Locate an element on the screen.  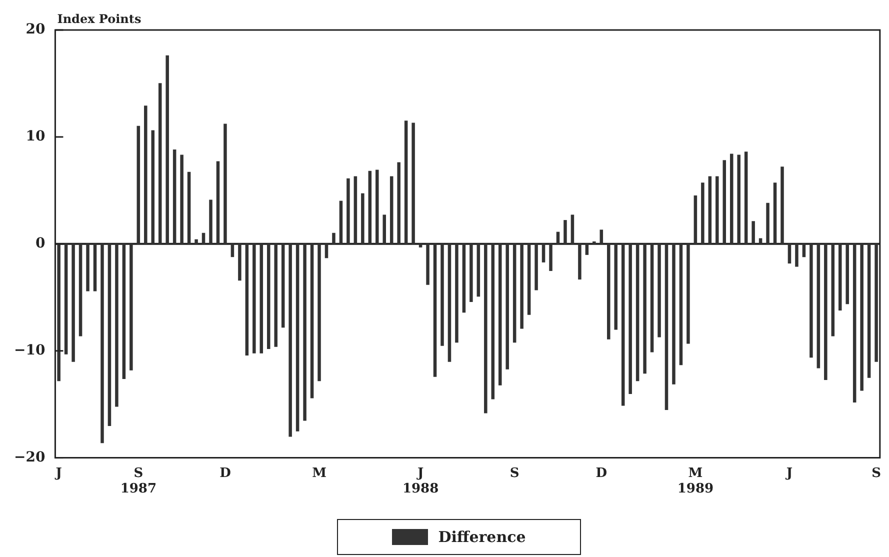
y-axis-title: Index Points is located at coordinates (99, 19).